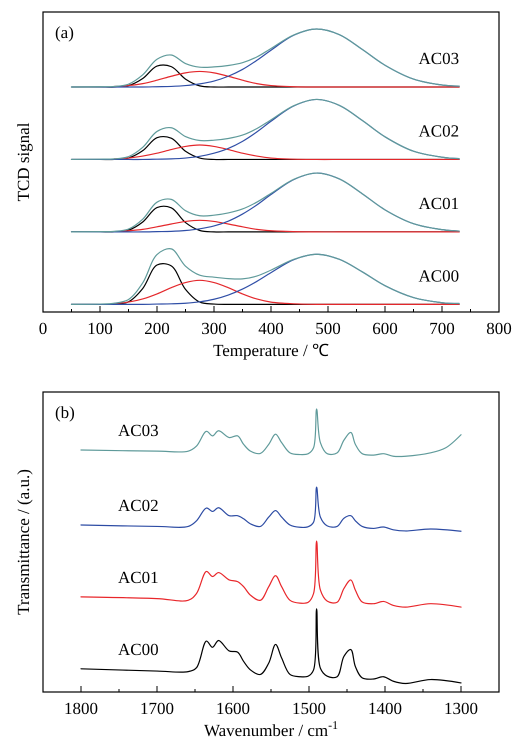 The height and width of the screenshot is (747, 516). I want to click on x-tick-label: 800, so click(499, 328).